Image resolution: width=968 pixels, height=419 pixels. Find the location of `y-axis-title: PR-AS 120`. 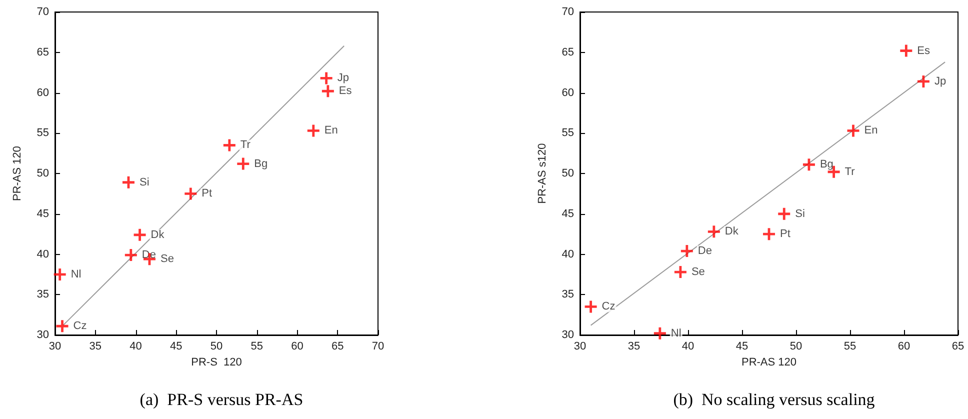

y-axis-title: PR-AS 120 is located at coordinates (18, 174).